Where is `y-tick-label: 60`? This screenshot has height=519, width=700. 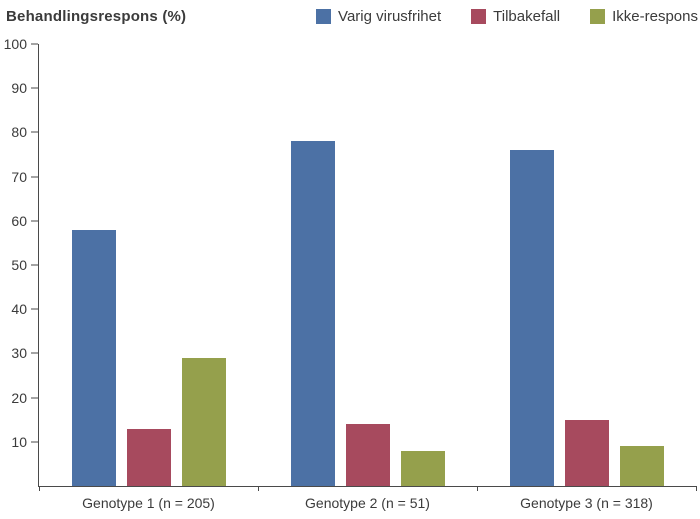 y-tick-label: 60 is located at coordinates (19, 220).